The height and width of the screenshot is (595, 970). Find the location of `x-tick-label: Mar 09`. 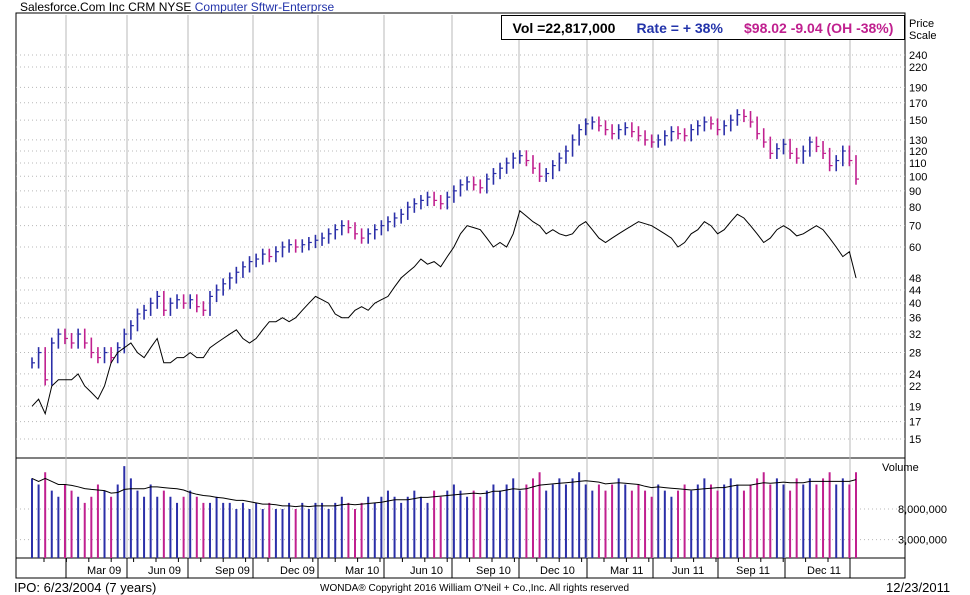

x-tick-label: Mar 09 is located at coordinates (104, 571).